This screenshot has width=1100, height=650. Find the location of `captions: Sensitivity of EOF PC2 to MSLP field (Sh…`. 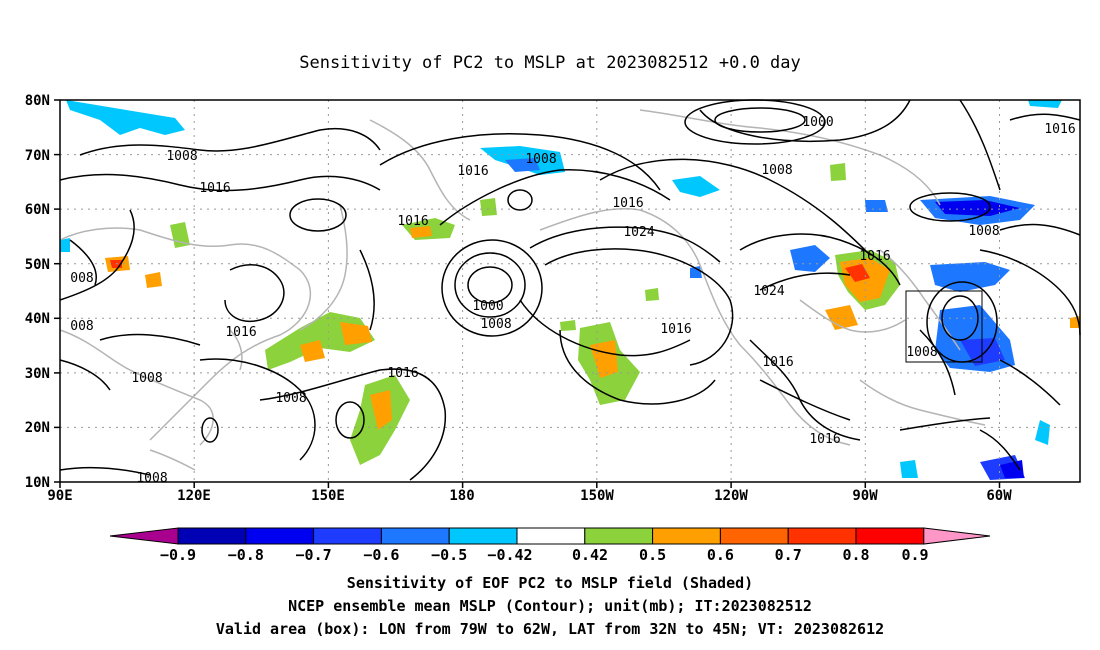

captions: Sensitivity of EOF PC2 to MSLP field (Sh… is located at coordinates (550, 606).